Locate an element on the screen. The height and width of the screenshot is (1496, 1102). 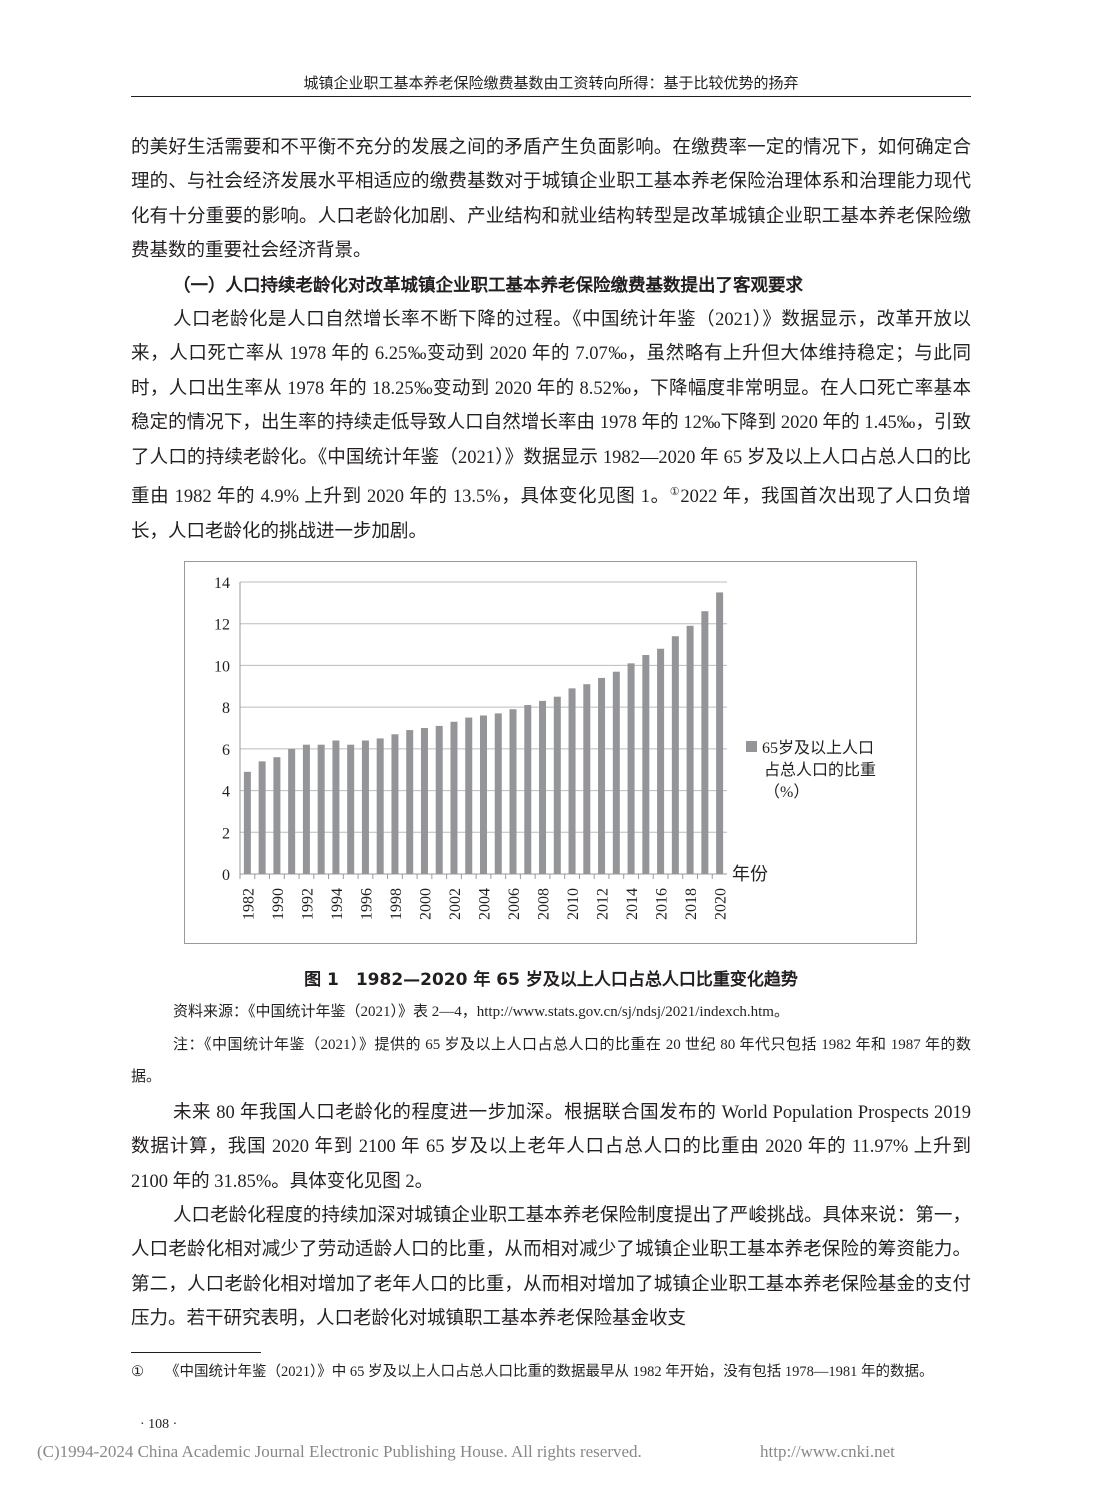
bar-2012 is located at coordinates (602, 775).